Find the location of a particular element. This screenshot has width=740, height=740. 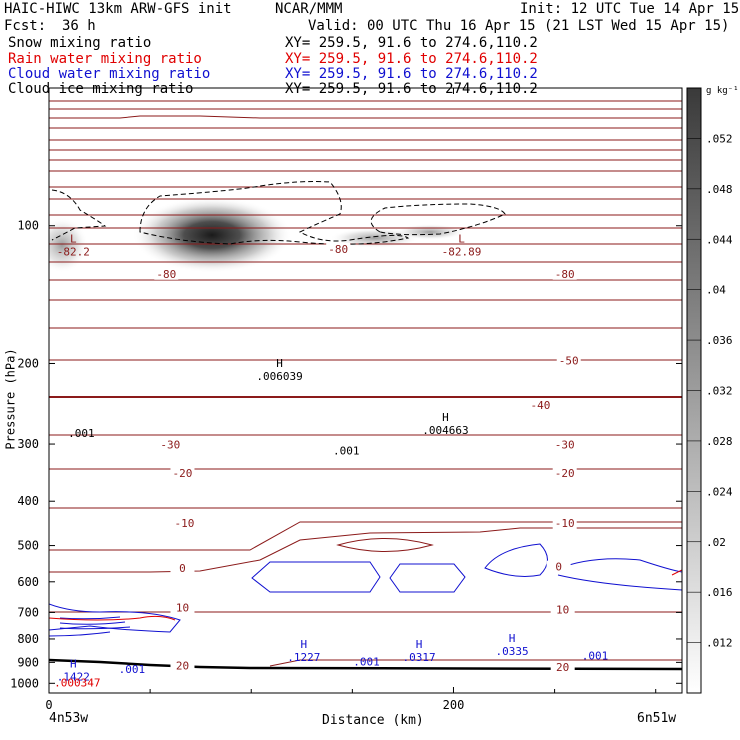

colorbar-tick-label: .044 is located at coordinates (719, 239).